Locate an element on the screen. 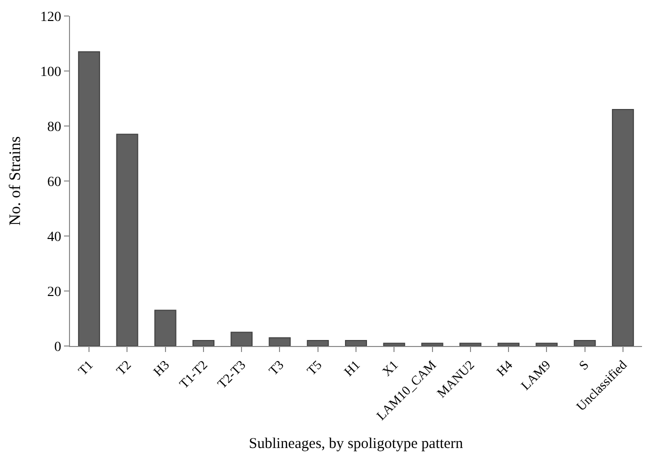  y-tick-label: 120 is located at coordinates (51, 17).